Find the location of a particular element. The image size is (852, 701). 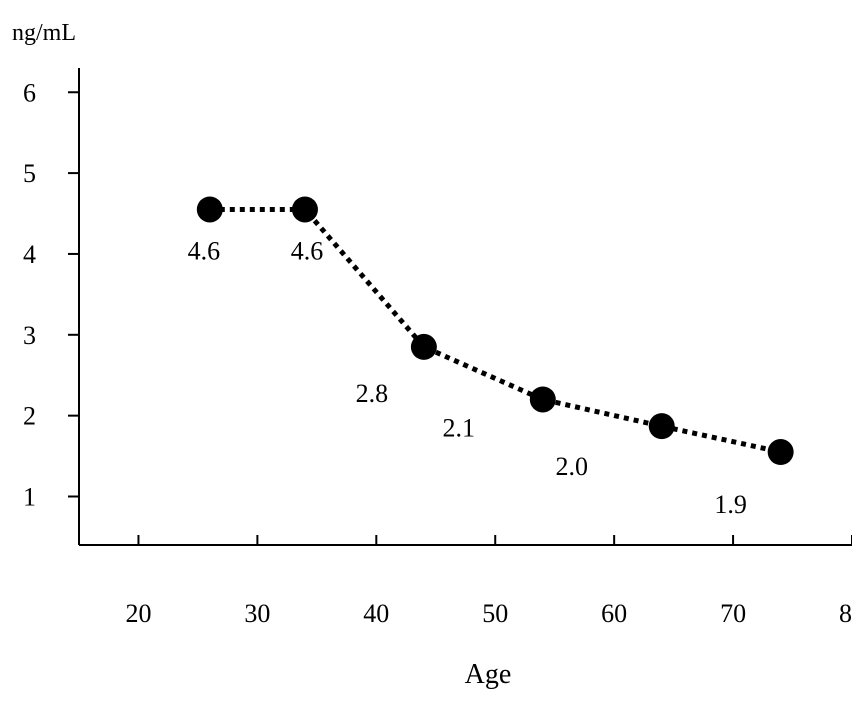

data-label: 2.0 is located at coordinates (571, 466).